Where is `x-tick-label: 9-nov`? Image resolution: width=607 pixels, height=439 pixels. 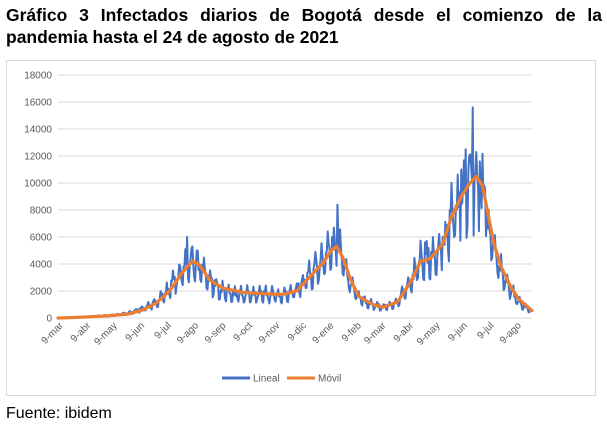
x-tick-label: 9-nov is located at coordinates (269, 332).